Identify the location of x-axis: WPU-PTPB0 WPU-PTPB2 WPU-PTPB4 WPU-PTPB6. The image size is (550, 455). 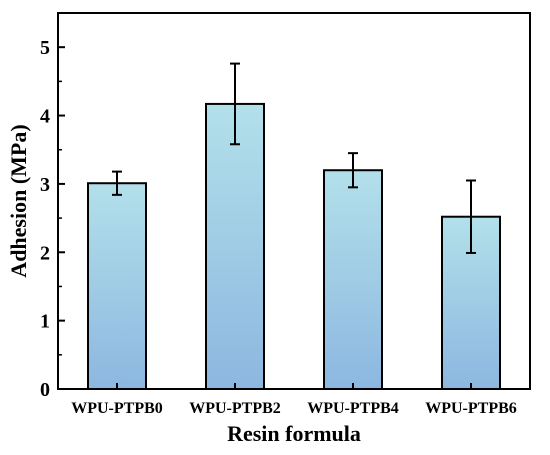
(294, 400).